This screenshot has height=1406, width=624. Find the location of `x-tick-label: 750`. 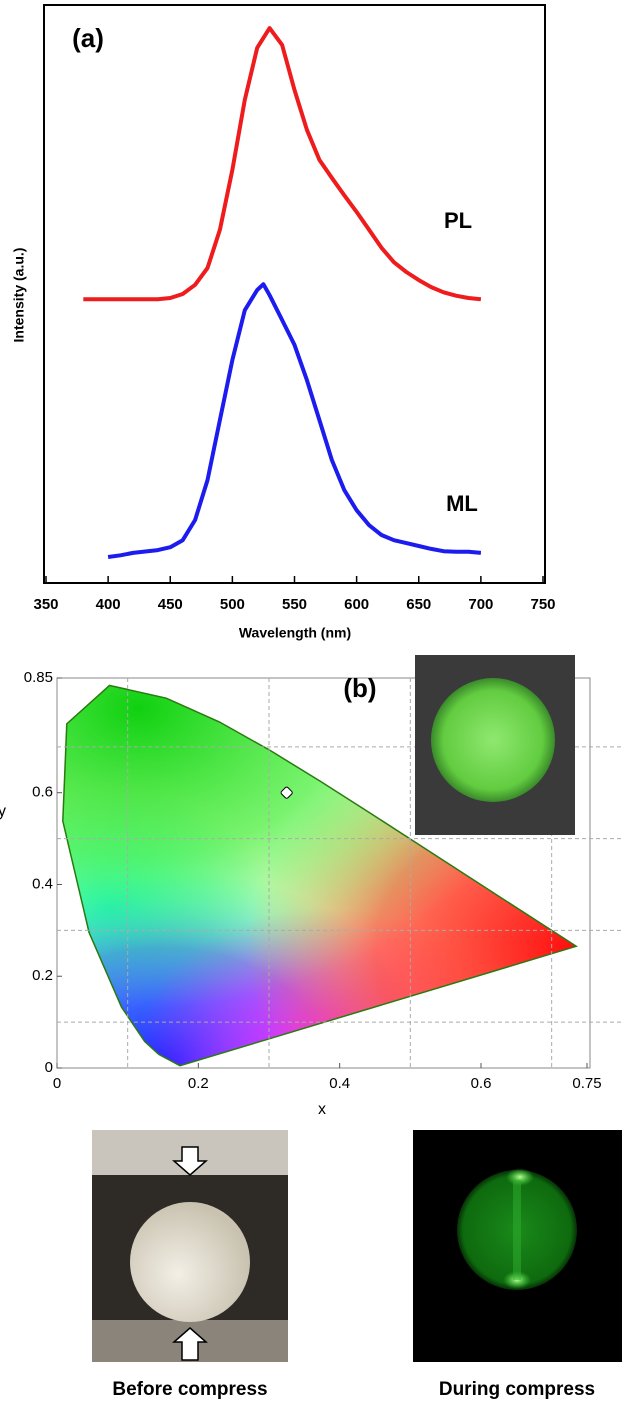

x-tick-label: 750 is located at coordinates (542, 604).